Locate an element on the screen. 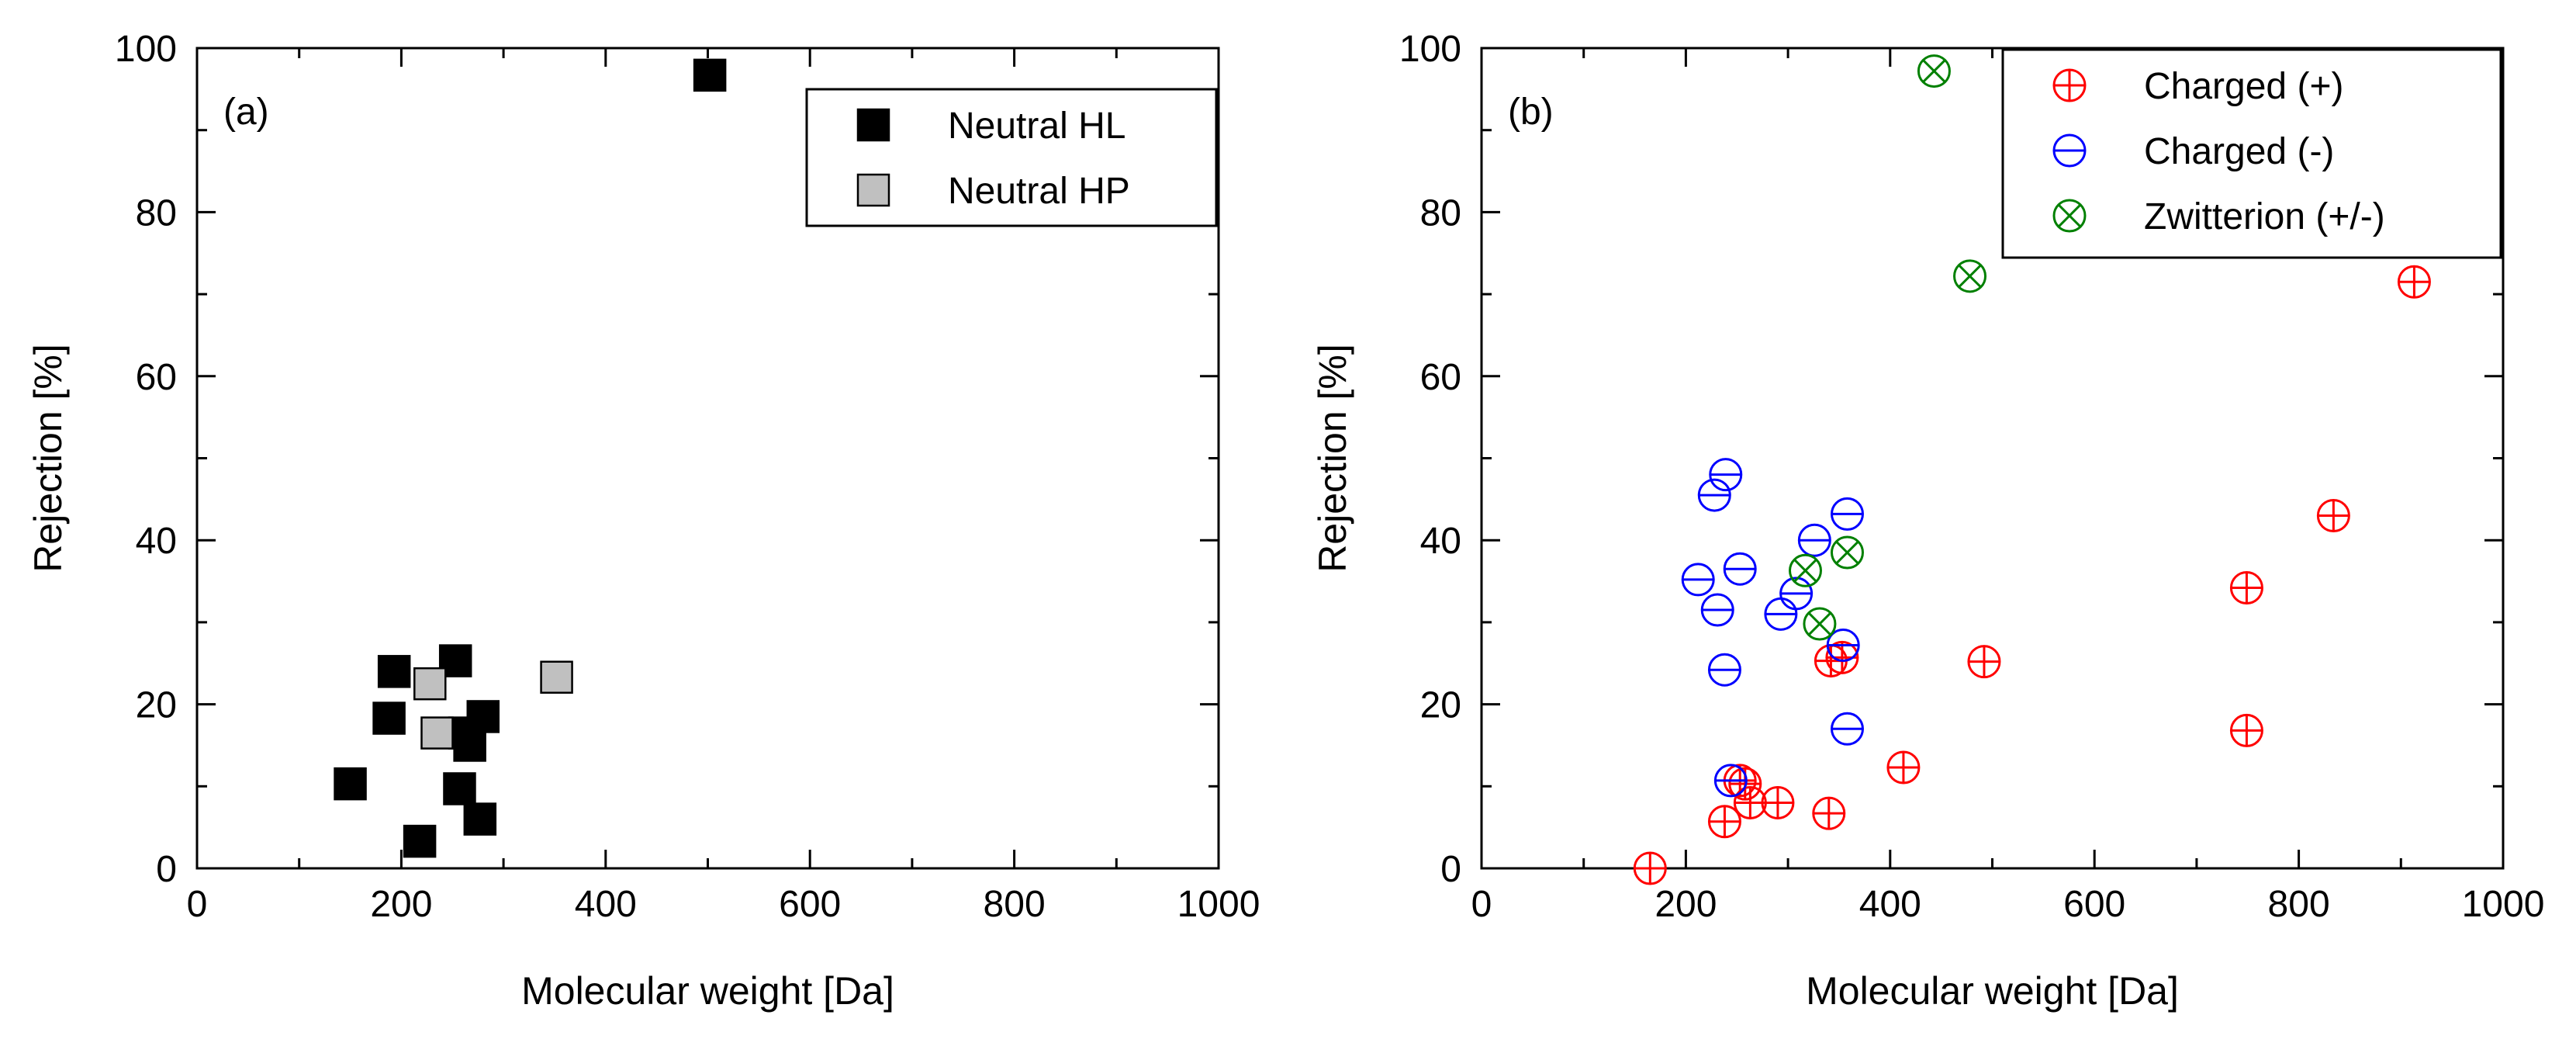 The image size is (2576, 1053). data-points is located at coordinates (530, 458).